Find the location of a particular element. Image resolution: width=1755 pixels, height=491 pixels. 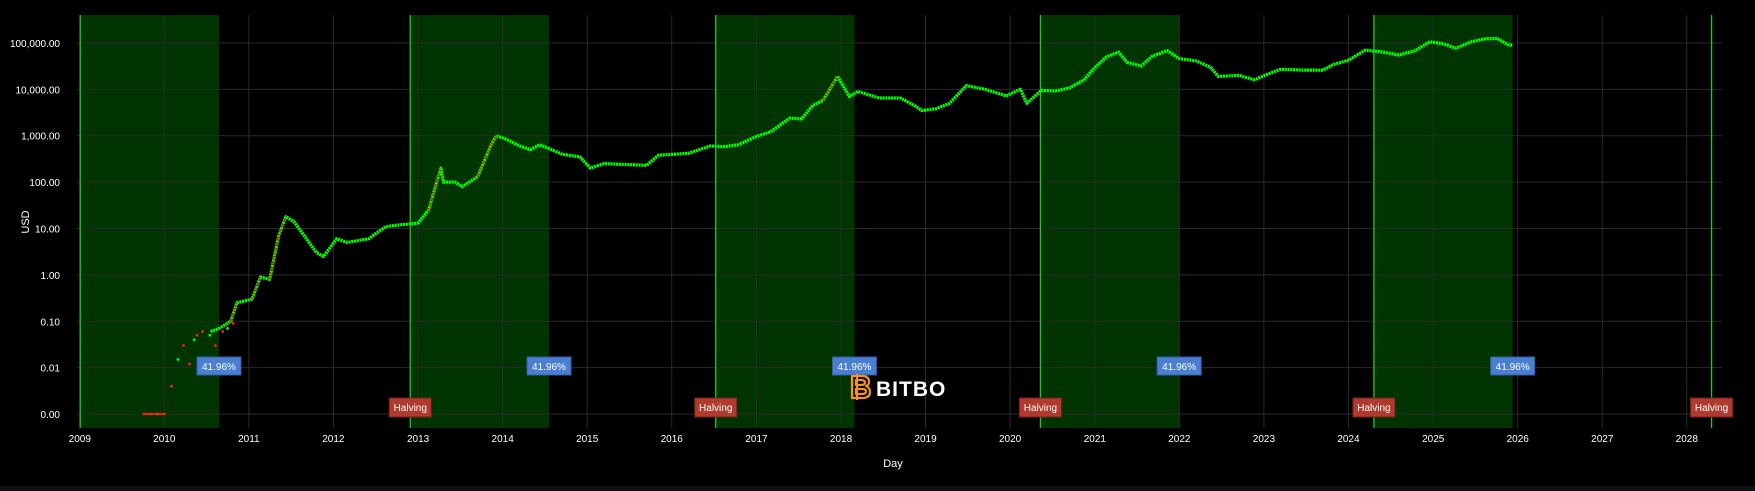

y-tick-label: 100,000.00 is located at coordinates (35, 44).